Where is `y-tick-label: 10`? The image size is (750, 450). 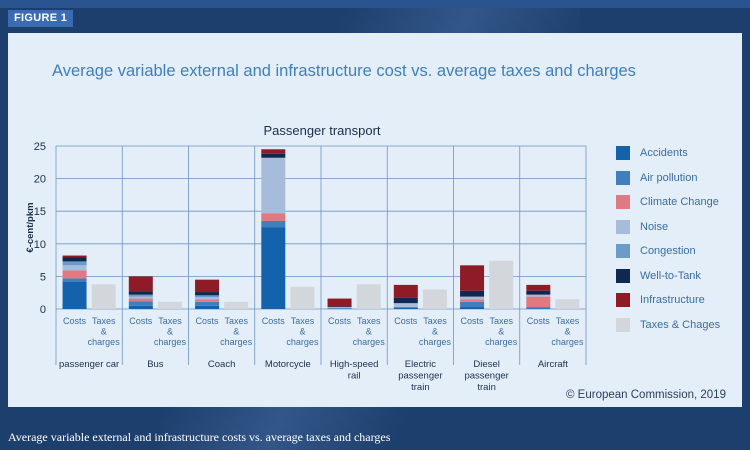 y-tick-label: 10 is located at coordinates (40, 245).